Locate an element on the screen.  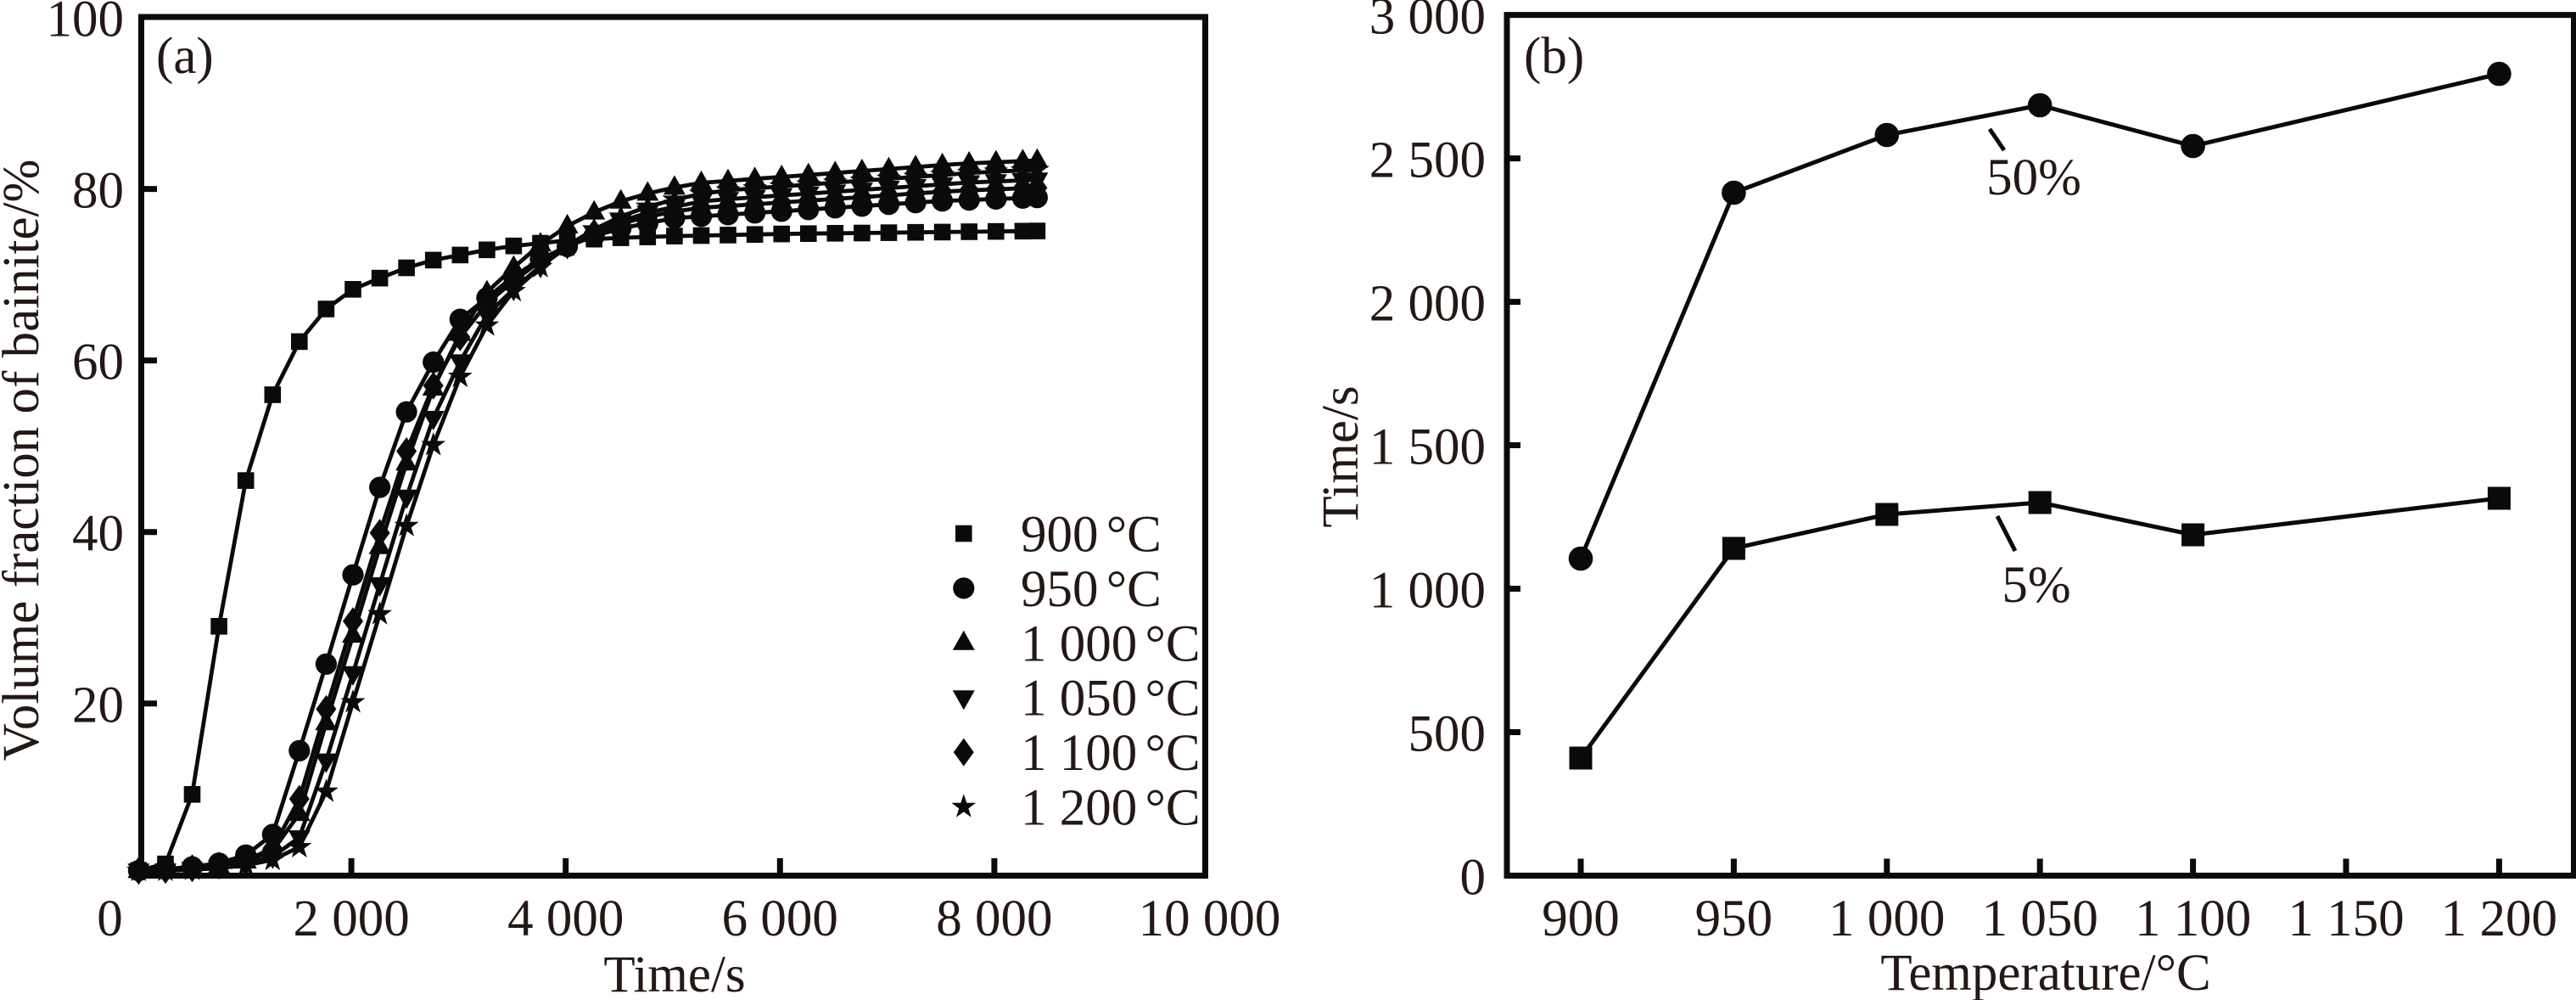
svg-text: Volume fraction of bainite/% is located at coordinates (25, 460).